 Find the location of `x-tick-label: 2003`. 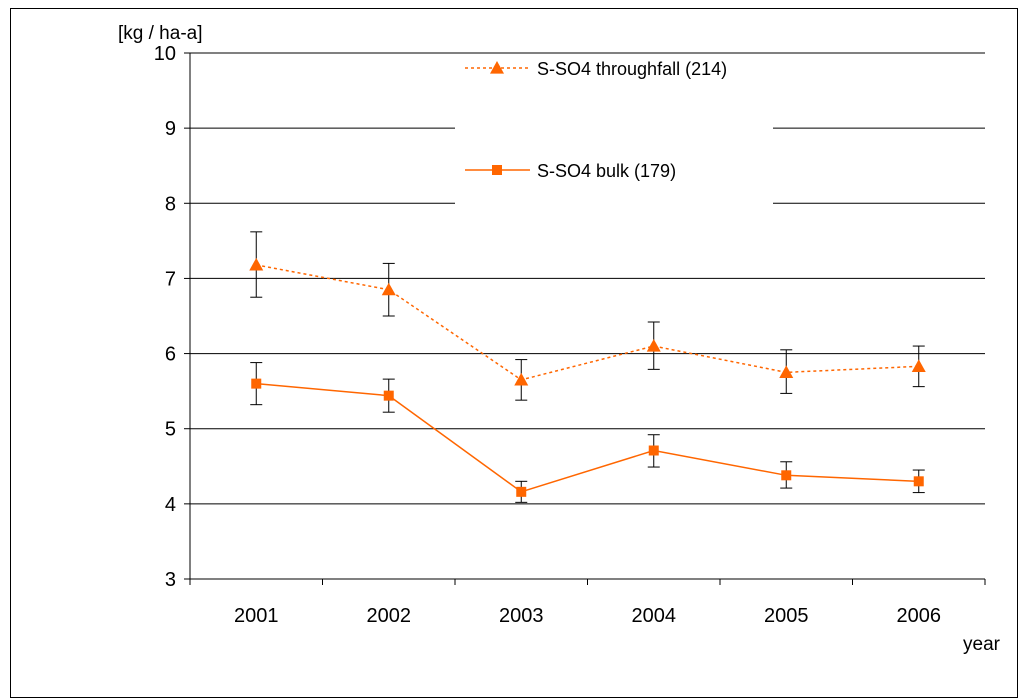

x-tick-label: 2003 is located at coordinates (521, 616).